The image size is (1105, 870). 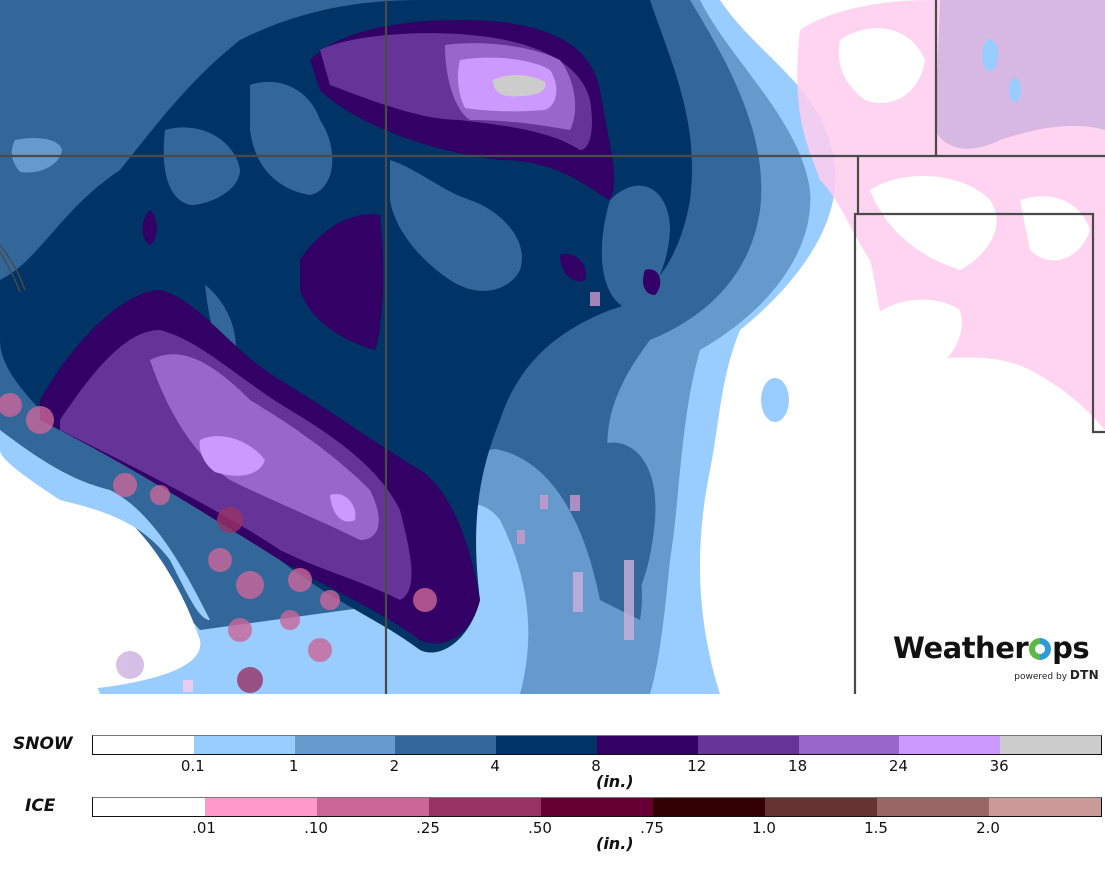 I want to click on ice-tick-label: .10, so click(x=316, y=828).